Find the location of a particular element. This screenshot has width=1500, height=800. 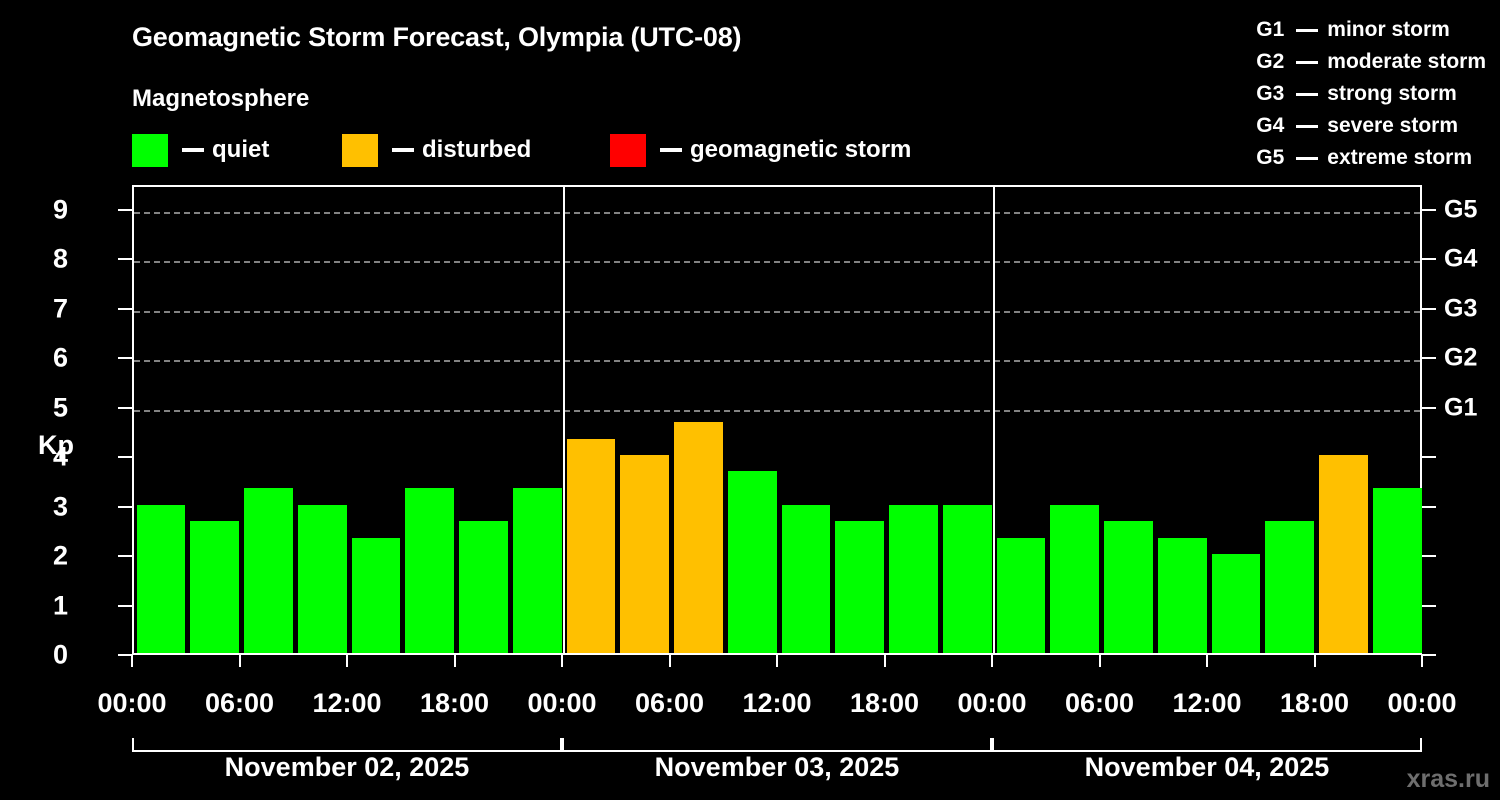

g-scale-row-g3: G3 strong storm is located at coordinates (1371, 94).